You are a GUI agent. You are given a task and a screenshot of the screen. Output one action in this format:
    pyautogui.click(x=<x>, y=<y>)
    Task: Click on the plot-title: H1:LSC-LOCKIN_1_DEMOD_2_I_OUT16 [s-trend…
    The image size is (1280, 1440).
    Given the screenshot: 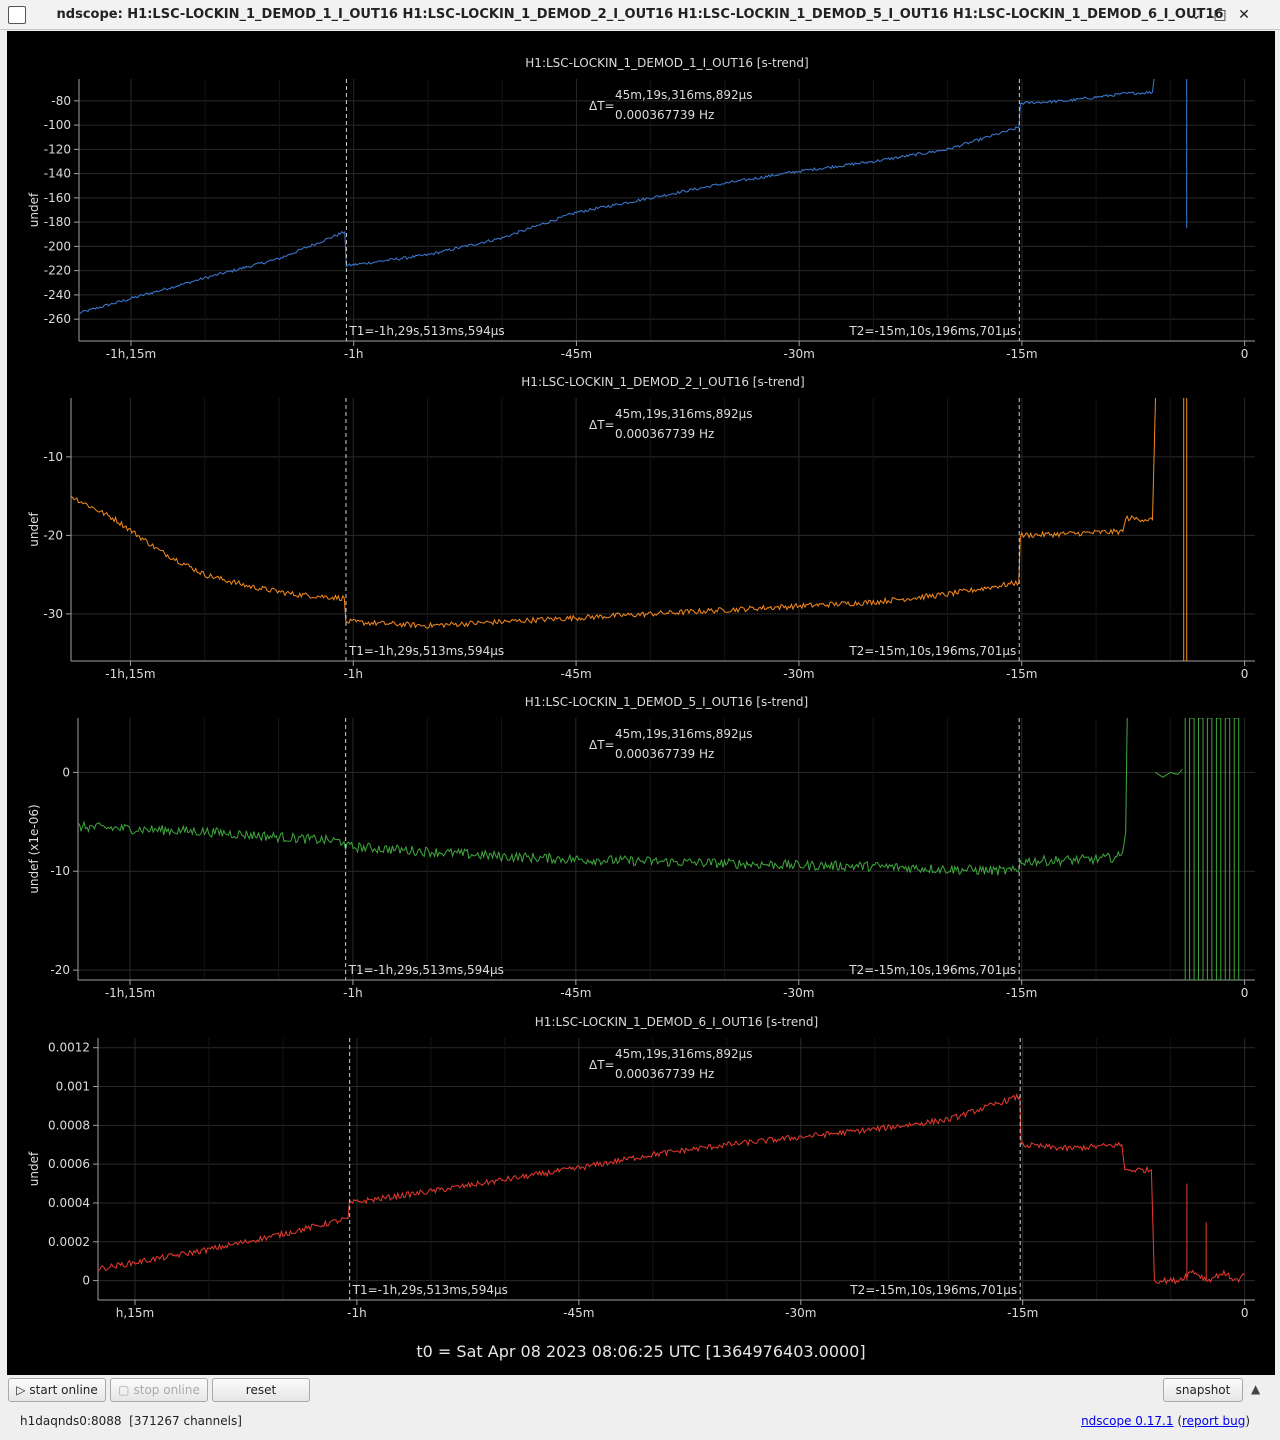 What is the action you would take?
    pyautogui.click(x=662, y=382)
    